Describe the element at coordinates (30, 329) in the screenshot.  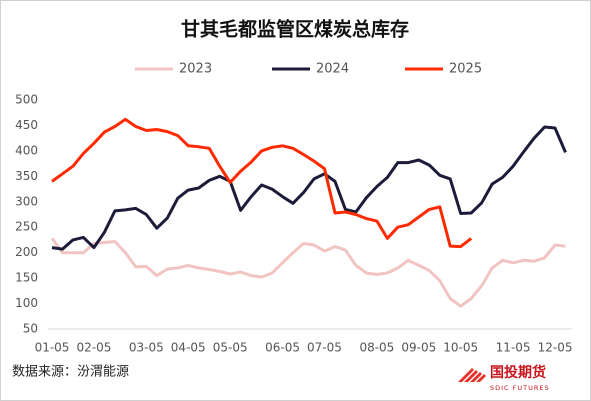
I see `y-tick-label: 50` at that location.